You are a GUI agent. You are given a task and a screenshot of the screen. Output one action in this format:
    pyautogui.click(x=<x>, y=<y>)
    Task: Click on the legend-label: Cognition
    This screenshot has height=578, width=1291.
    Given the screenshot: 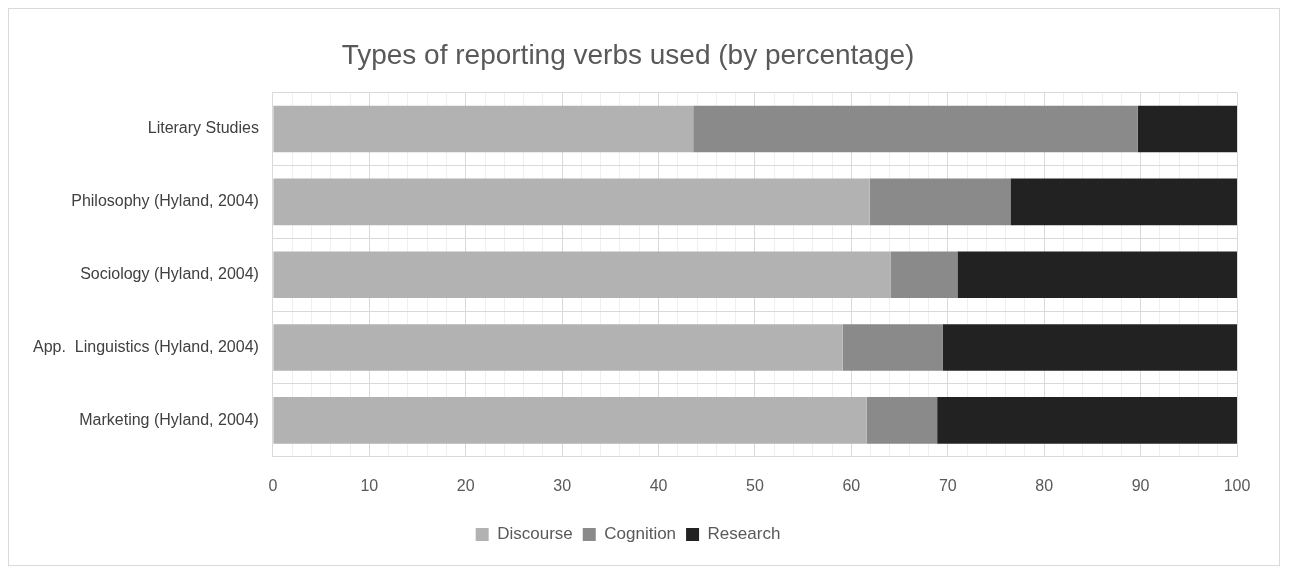 What is the action you would take?
    pyautogui.click(x=640, y=534)
    